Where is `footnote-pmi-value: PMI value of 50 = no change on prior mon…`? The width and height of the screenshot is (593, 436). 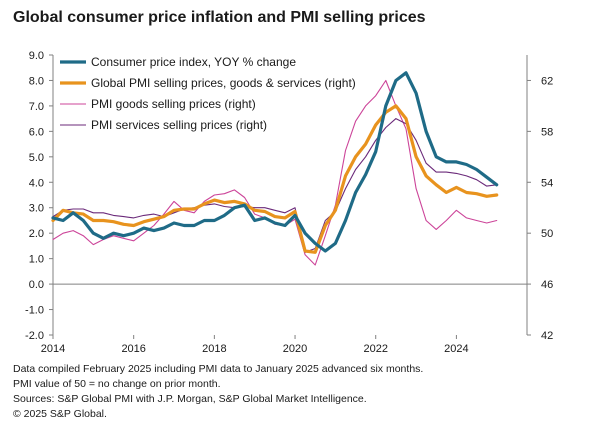 footnote-pmi-value: PMI value of 50 = no change on prior mon… is located at coordinates (117, 384).